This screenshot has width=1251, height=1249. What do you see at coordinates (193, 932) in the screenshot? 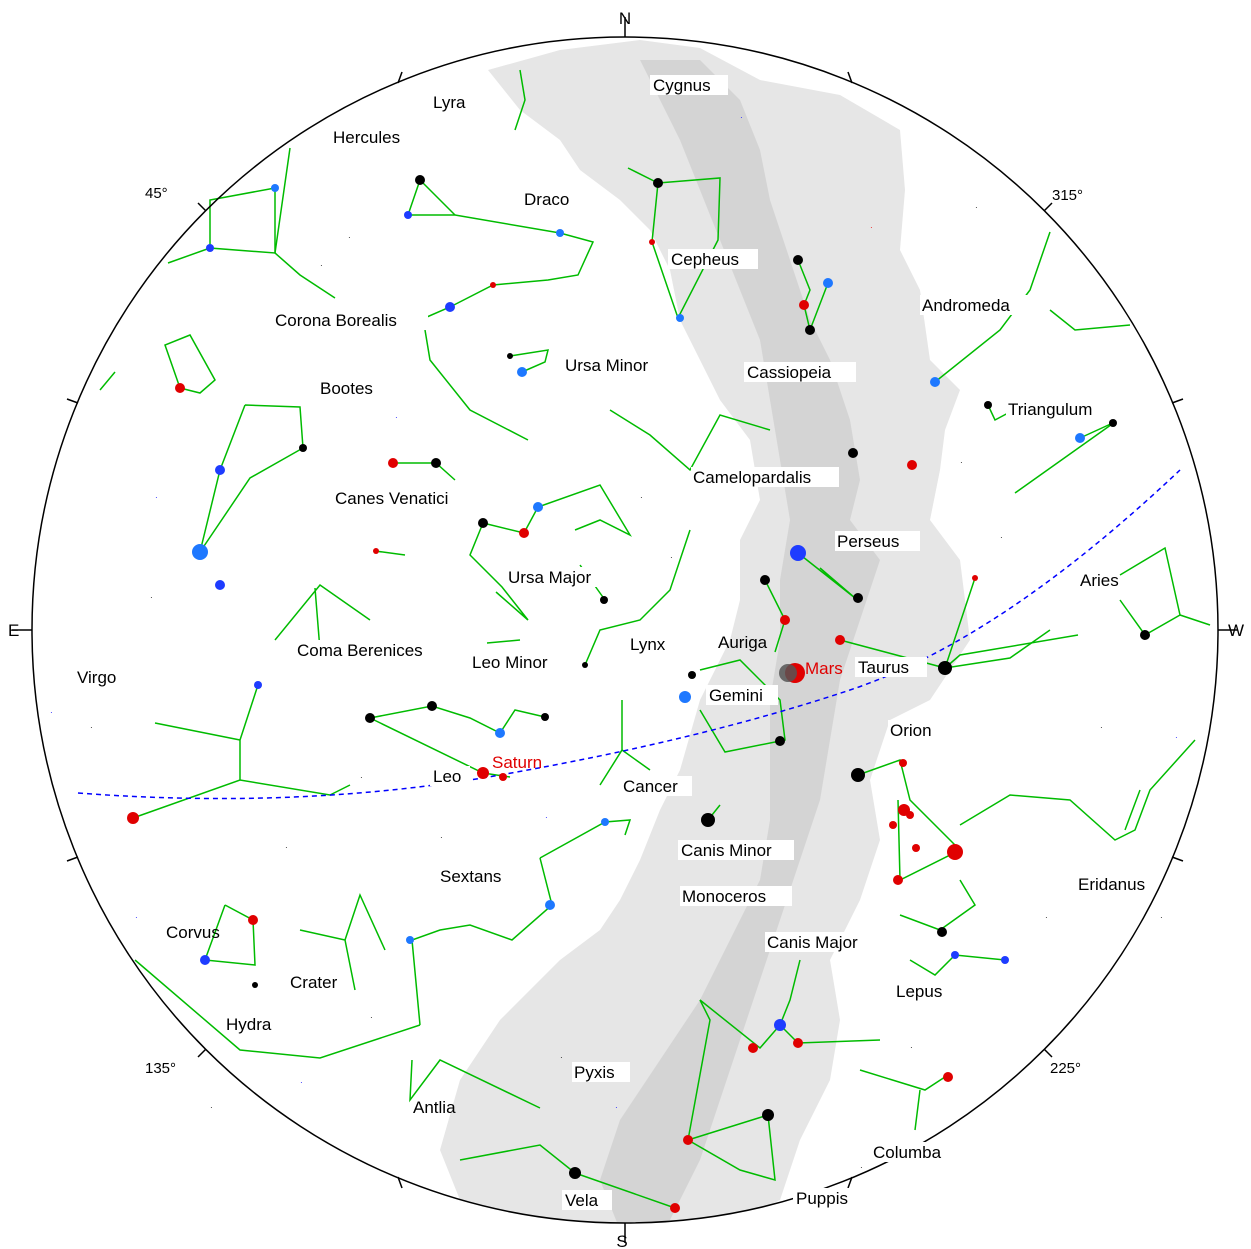
I see `label-corvus: Corvus` at bounding box center [193, 932].